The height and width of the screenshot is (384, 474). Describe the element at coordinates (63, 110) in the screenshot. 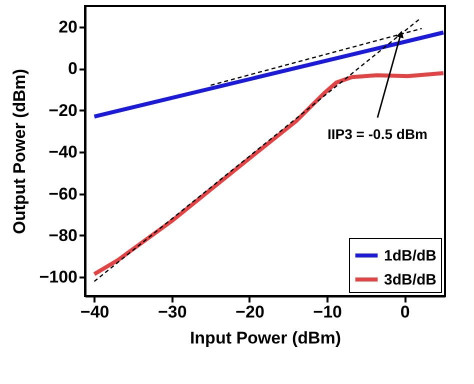

I see `y-tick-label: −20` at that location.